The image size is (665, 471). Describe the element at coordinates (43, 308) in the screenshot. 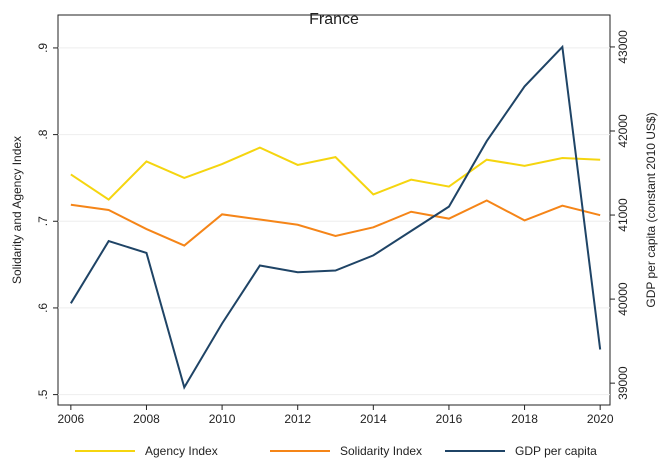

I see `y-tick-label: .6` at that location.